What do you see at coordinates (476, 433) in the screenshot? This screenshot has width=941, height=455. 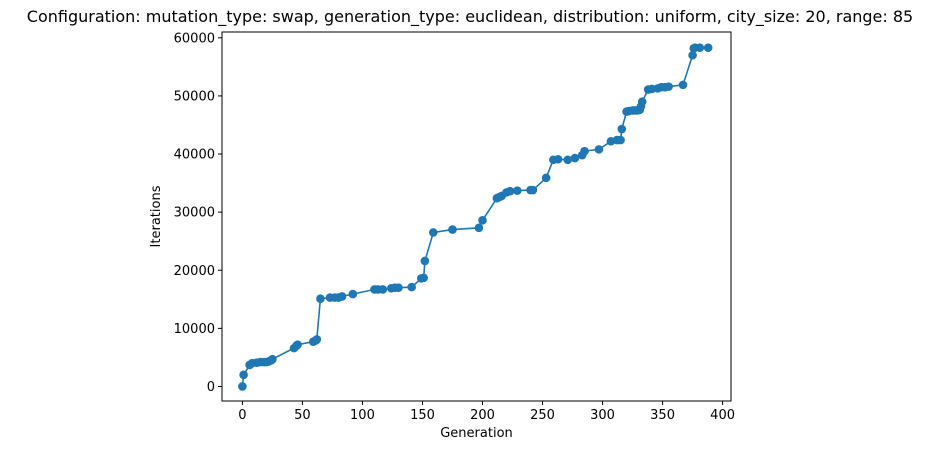 I see `x-axis-label: Generation` at bounding box center [476, 433].